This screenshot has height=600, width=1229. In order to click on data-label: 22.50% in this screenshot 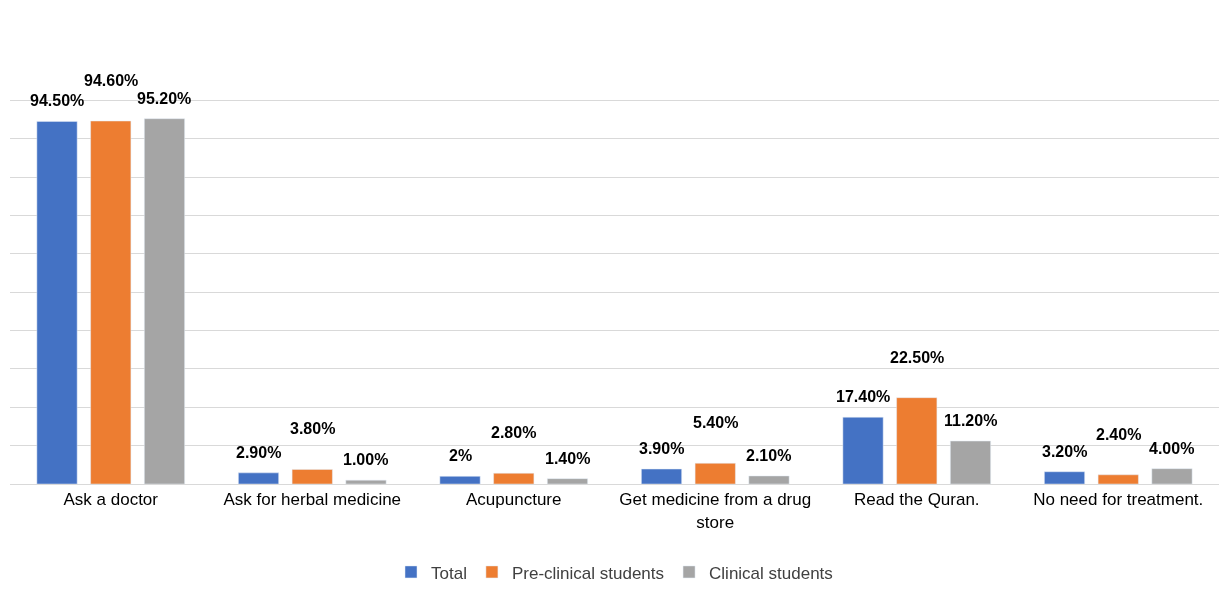, I will do `click(917, 357)`.